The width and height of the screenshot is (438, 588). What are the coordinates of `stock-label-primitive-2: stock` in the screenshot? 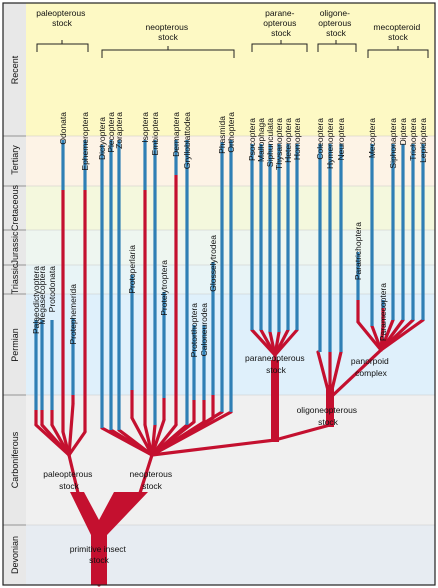 It's located at (99, 560).